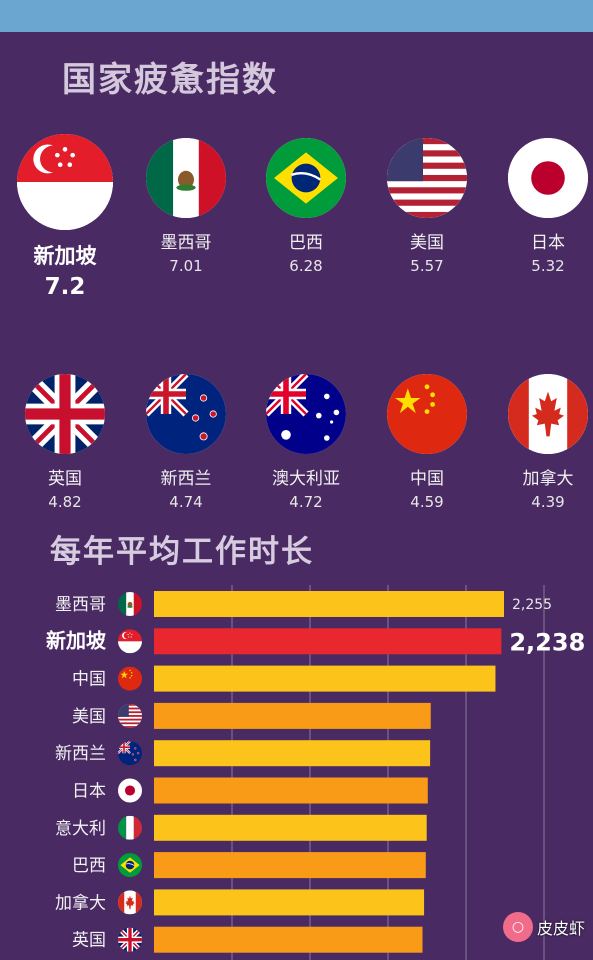  I want to click on fatigue-index-value: 4.74, so click(186, 502).